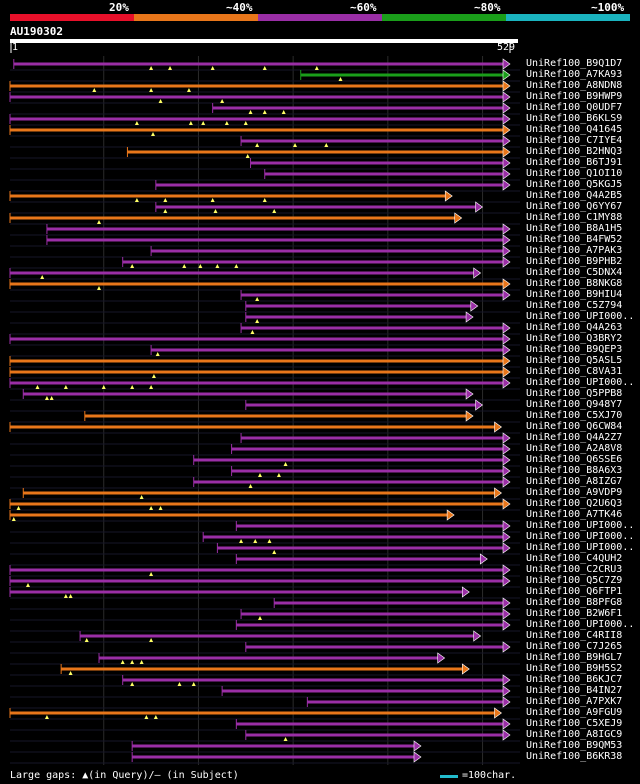  What do you see at coordinates (574, 580) in the screenshot?
I see `hit-label: UniRef100_Q5C7Z9` at bounding box center [574, 580].